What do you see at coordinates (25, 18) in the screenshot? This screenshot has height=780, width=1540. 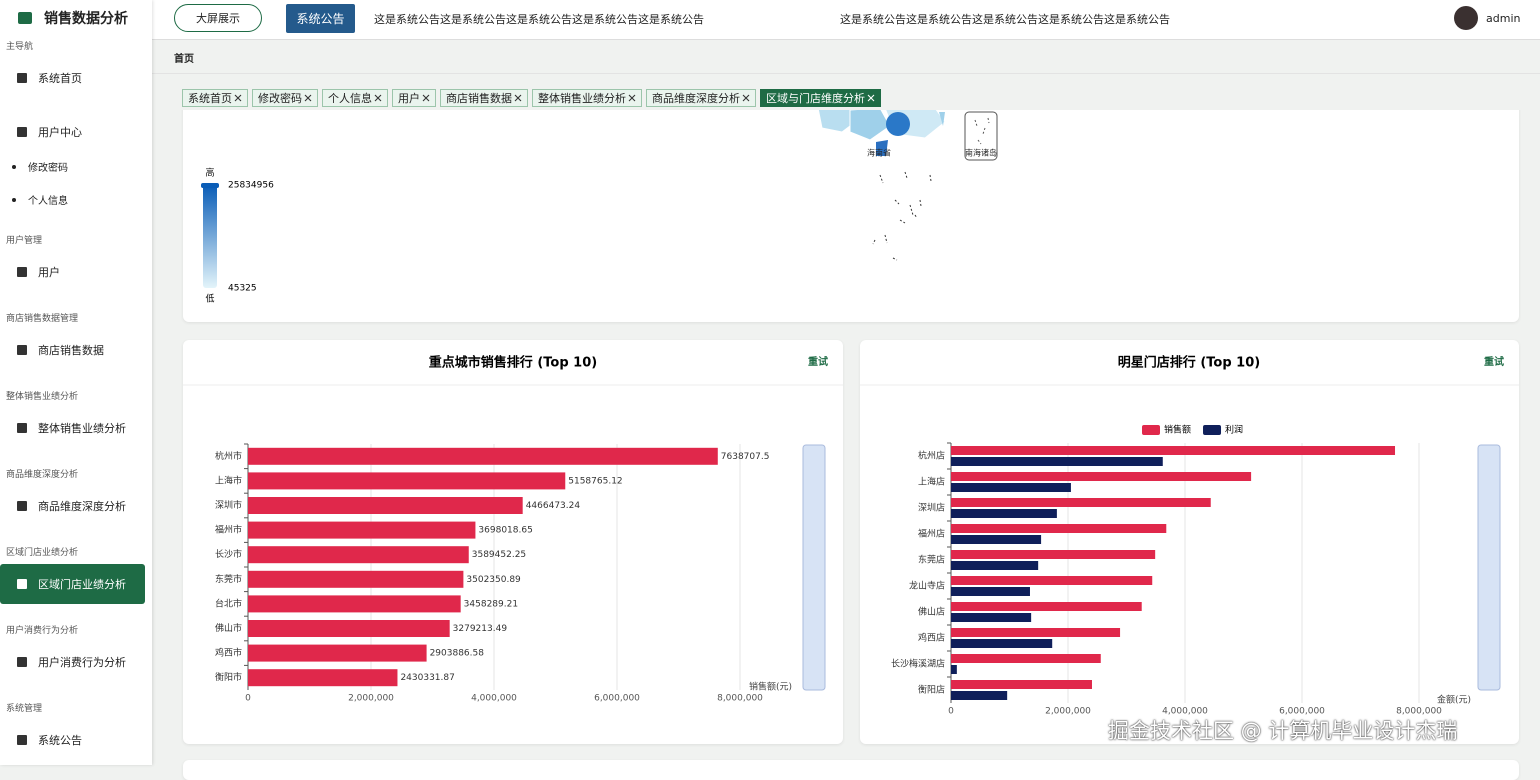 I see `brand-icon` at bounding box center [25, 18].